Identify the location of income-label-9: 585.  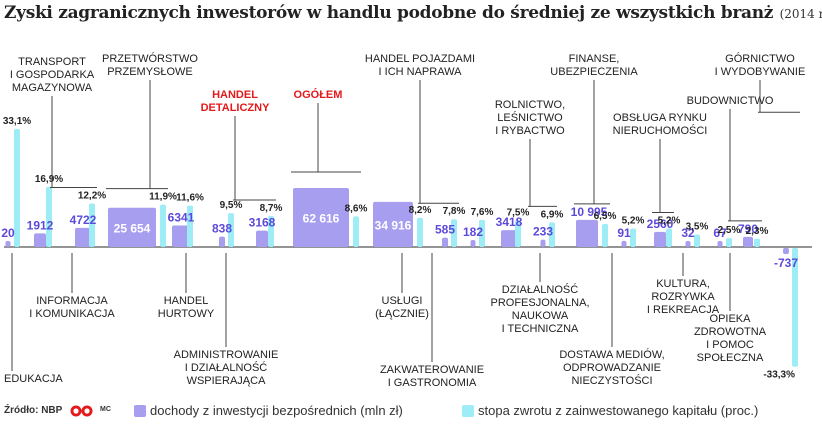
(445, 230).